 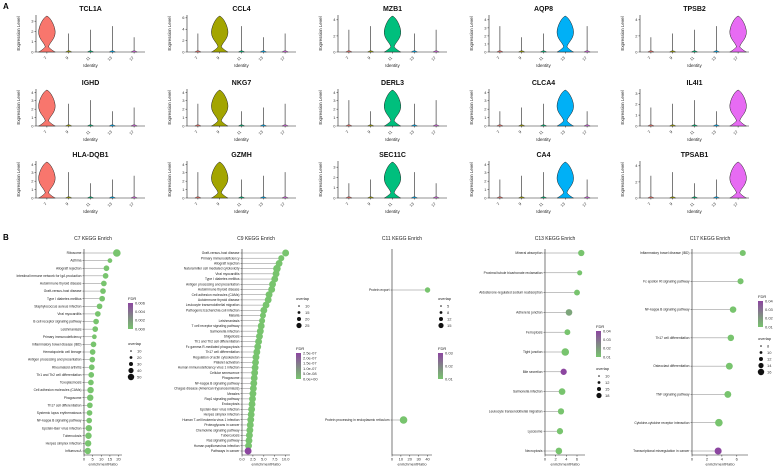 I want to click on term-label: Systemic lupus erythematosus, so click(x=59, y=413).